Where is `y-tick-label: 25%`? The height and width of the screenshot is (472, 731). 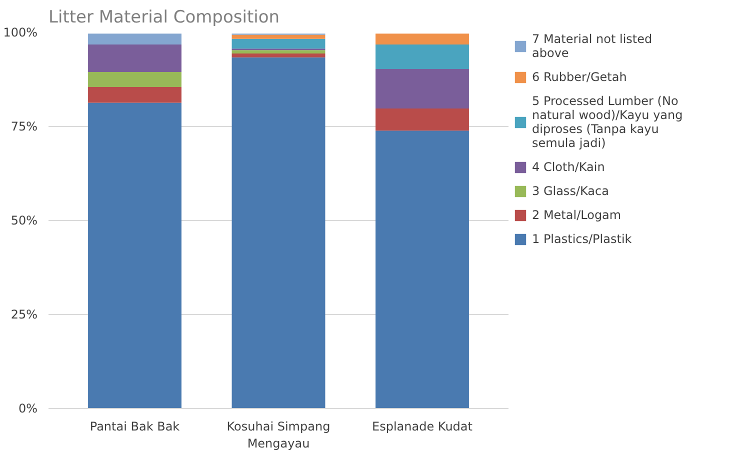
y-tick-label: 25% is located at coordinates (24, 315).